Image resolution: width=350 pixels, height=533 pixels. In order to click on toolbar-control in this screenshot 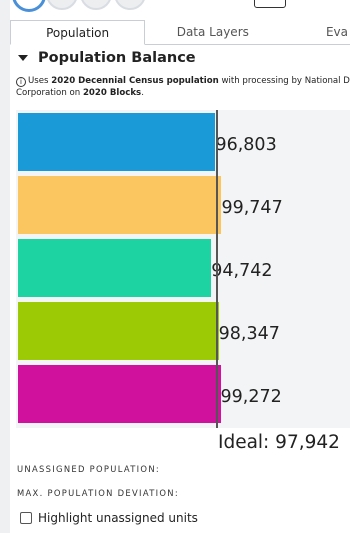, I will do `click(270, 4)`.